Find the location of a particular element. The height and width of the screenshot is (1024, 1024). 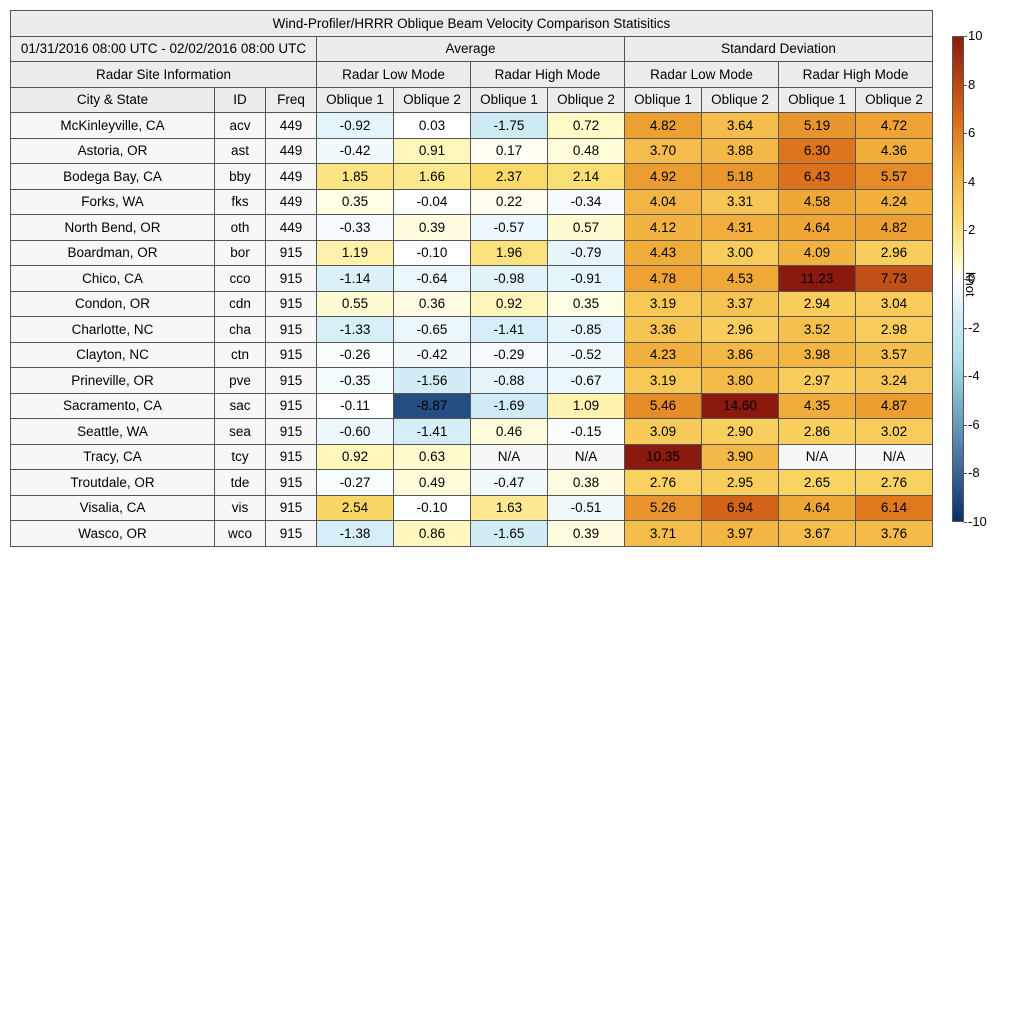

value-cell: 2.96 is located at coordinates (894, 252).